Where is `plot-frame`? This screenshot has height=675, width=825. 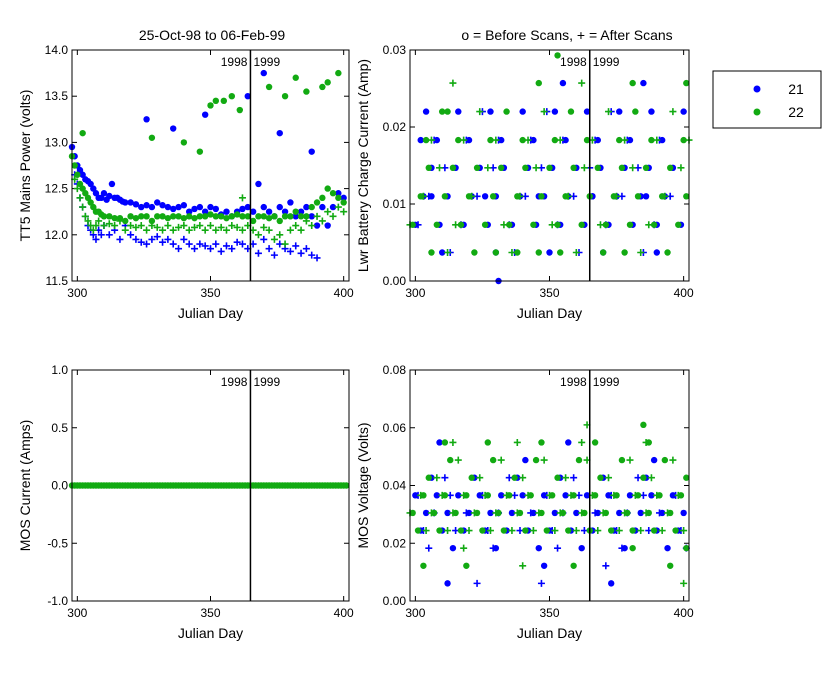
plot-frame is located at coordinates (549, 485).